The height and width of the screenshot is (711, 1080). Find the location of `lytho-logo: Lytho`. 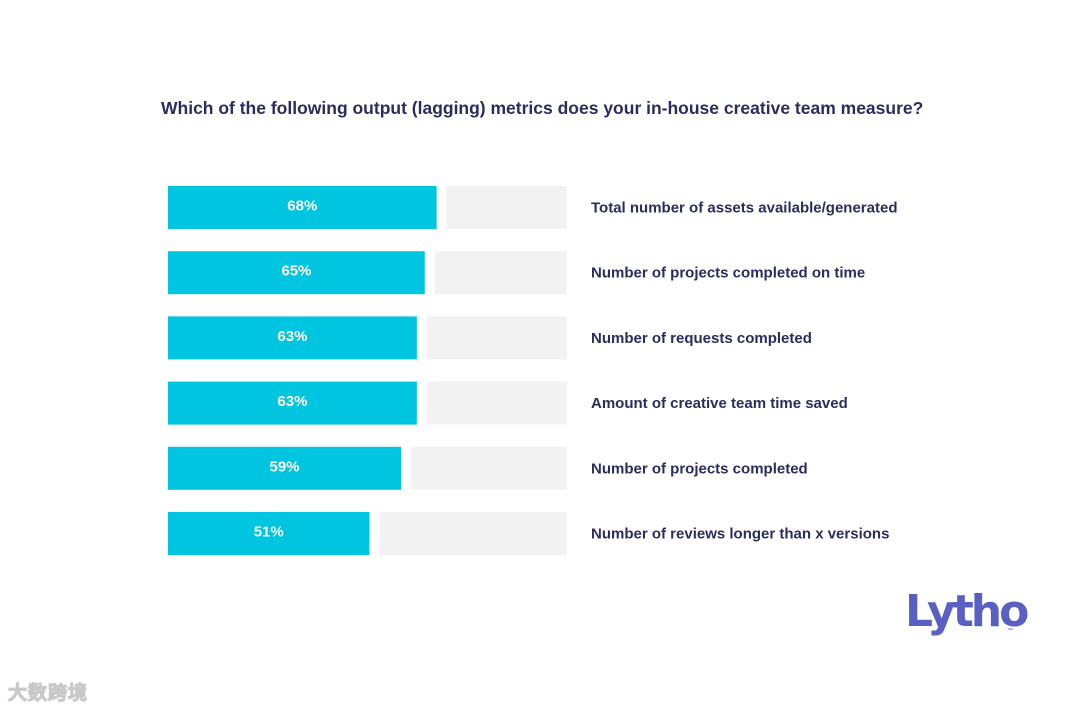

lytho-logo: Lytho is located at coordinates (967, 611).